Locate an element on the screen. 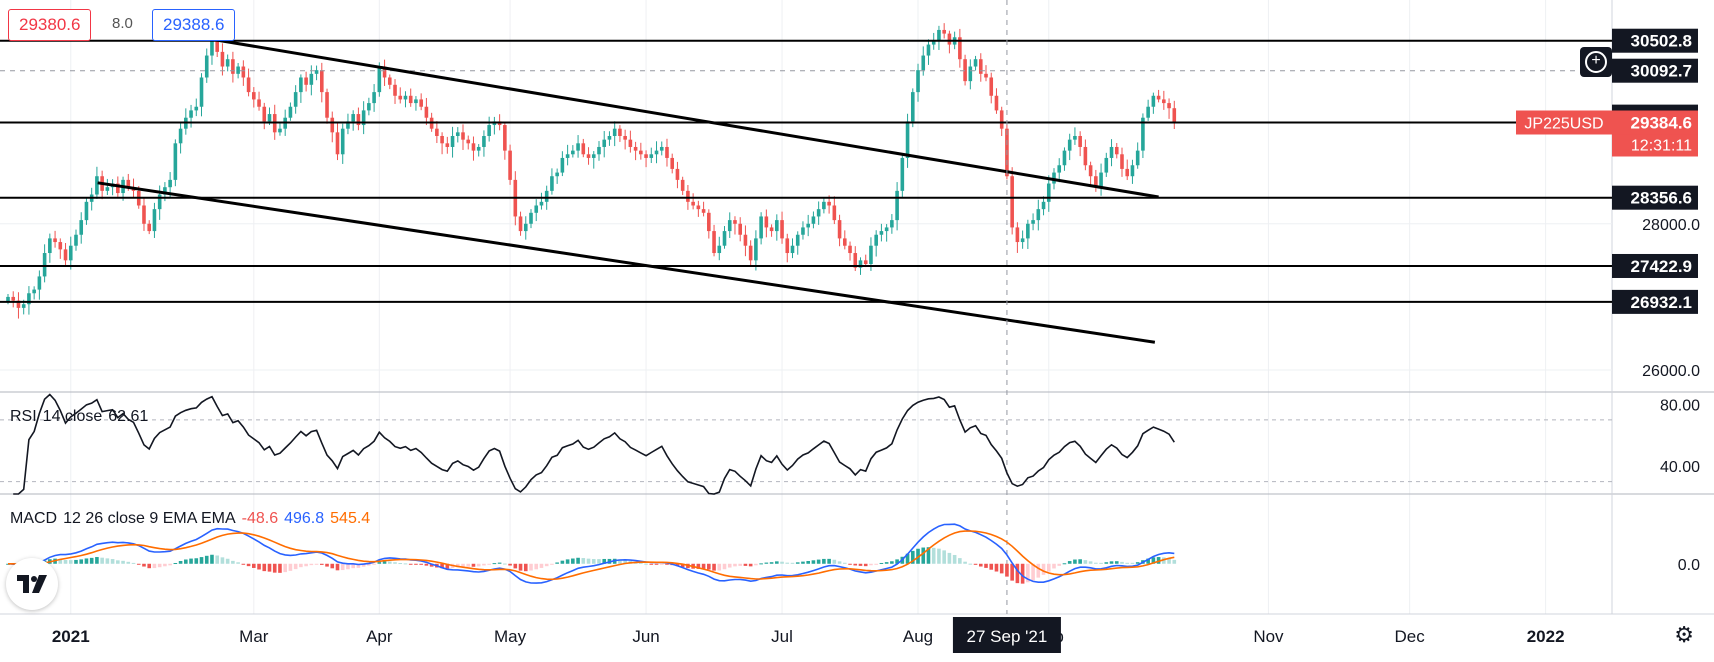 The height and width of the screenshot is (662, 1714). price-level-label-bg is located at coordinates (1655, 122).